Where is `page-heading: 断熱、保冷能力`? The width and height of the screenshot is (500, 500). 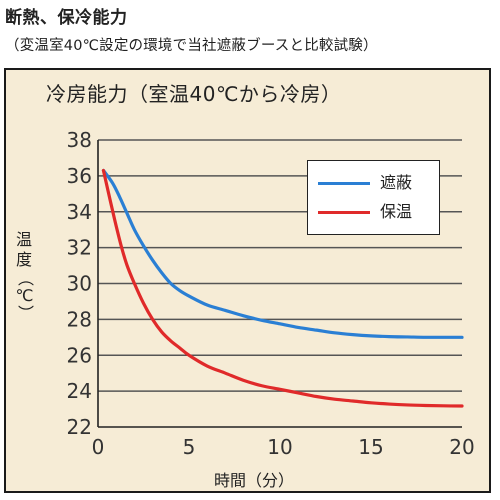 page-heading: 断熱、保冷能力 is located at coordinates (66, 18).